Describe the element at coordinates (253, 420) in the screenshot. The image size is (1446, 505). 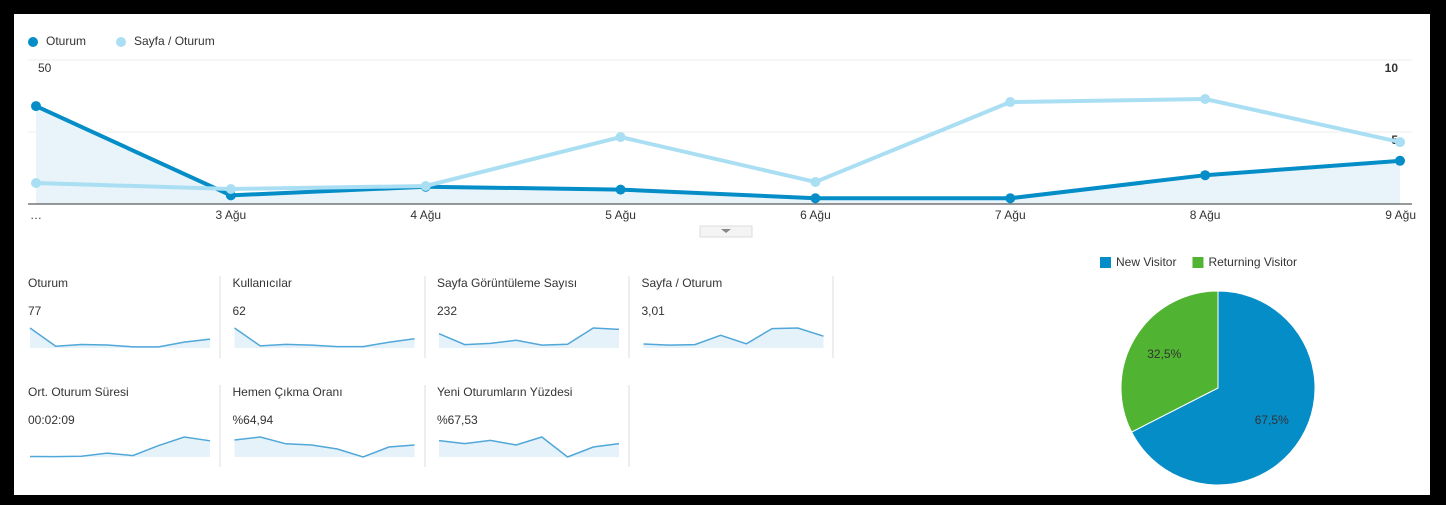
I see `metric-value: %64,94` at that location.